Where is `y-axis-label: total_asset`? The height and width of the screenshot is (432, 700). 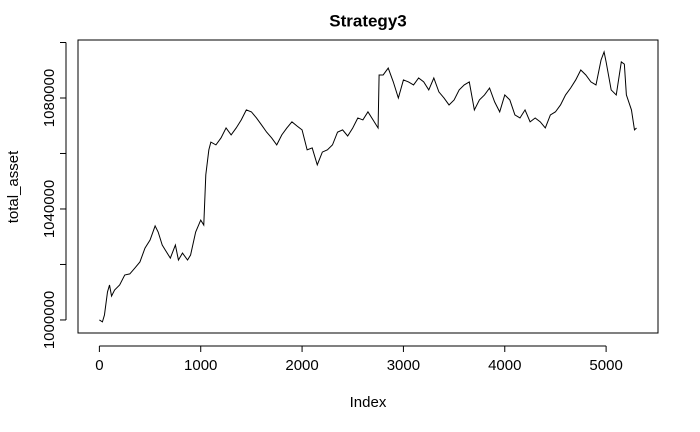 y-axis-label: total_asset is located at coordinates (13, 186).